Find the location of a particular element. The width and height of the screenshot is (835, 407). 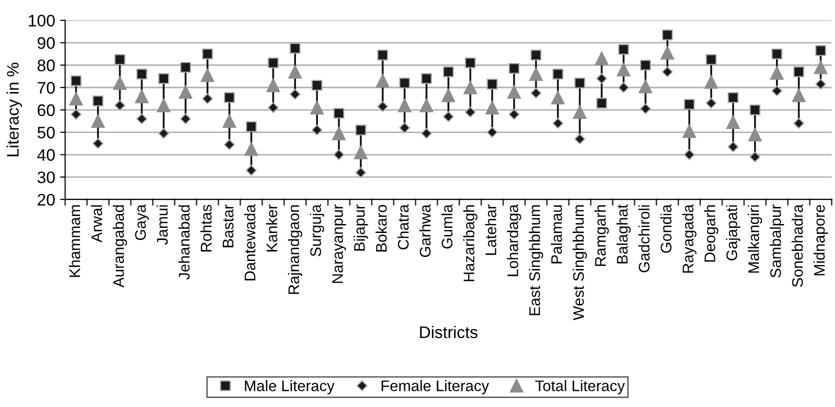

x-tick-label: Kanker is located at coordinates (272, 228).